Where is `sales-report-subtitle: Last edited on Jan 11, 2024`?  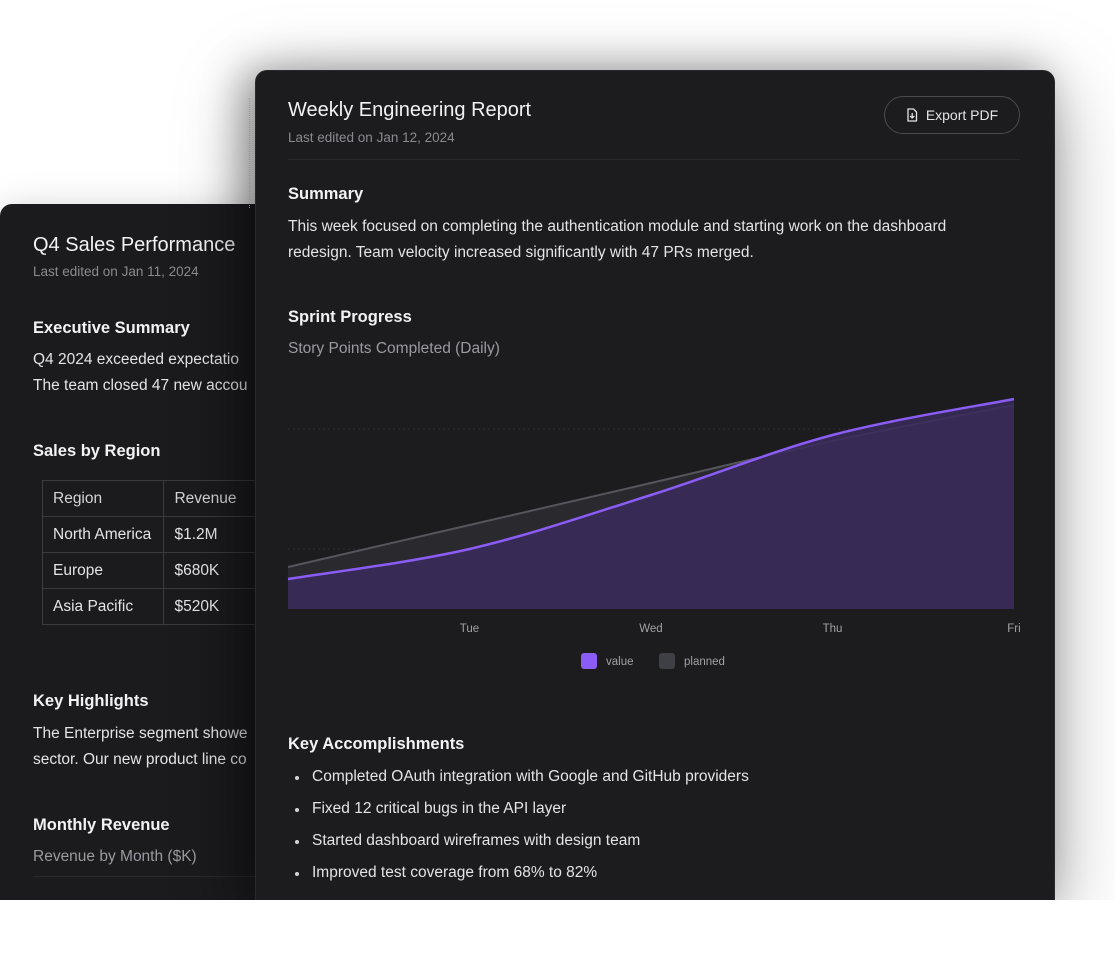 sales-report-subtitle: Last edited on Jan 11, 2024 is located at coordinates (116, 271).